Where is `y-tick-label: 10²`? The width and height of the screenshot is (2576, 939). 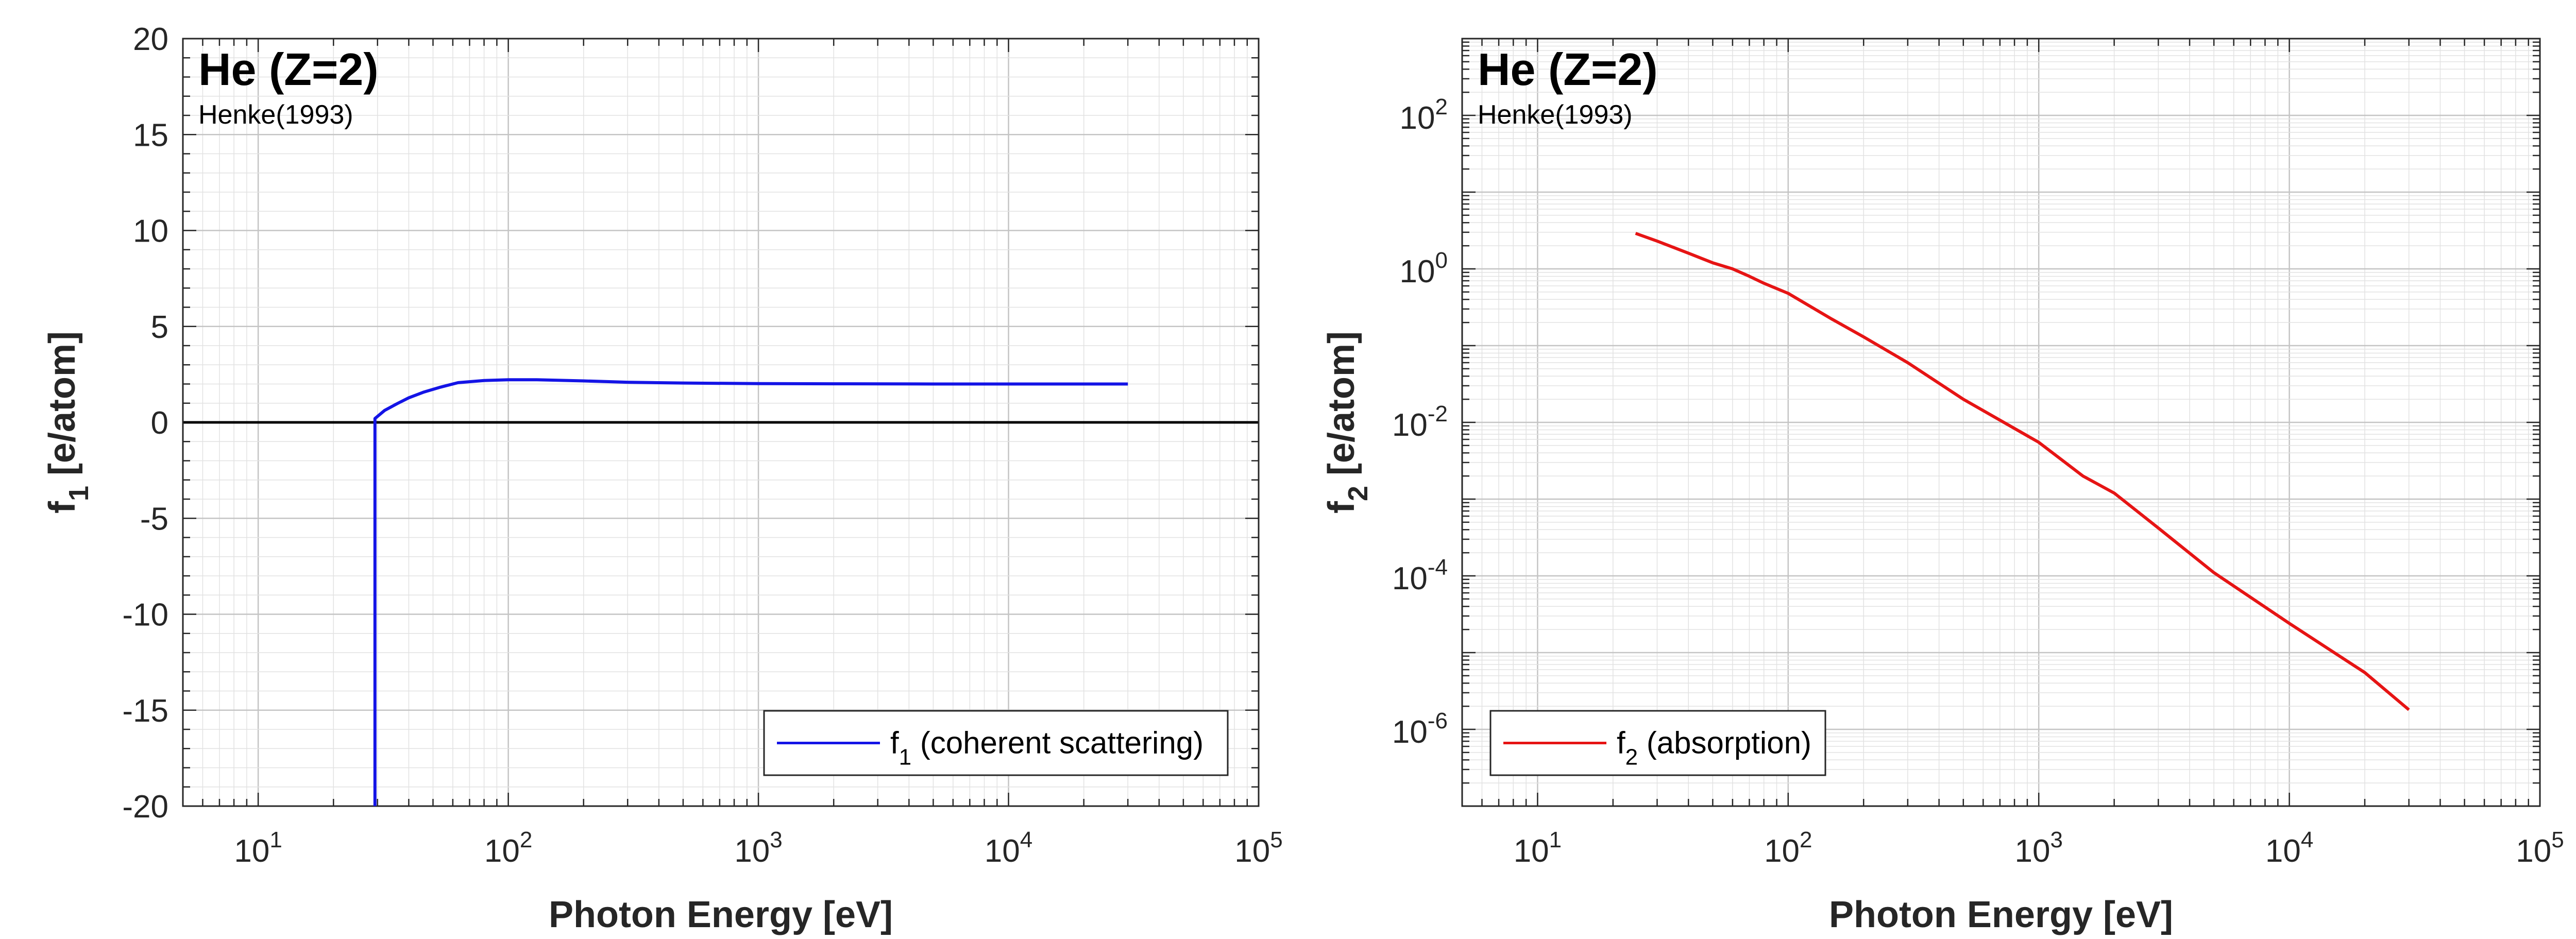
y-tick-label: 10² is located at coordinates (1424, 115).